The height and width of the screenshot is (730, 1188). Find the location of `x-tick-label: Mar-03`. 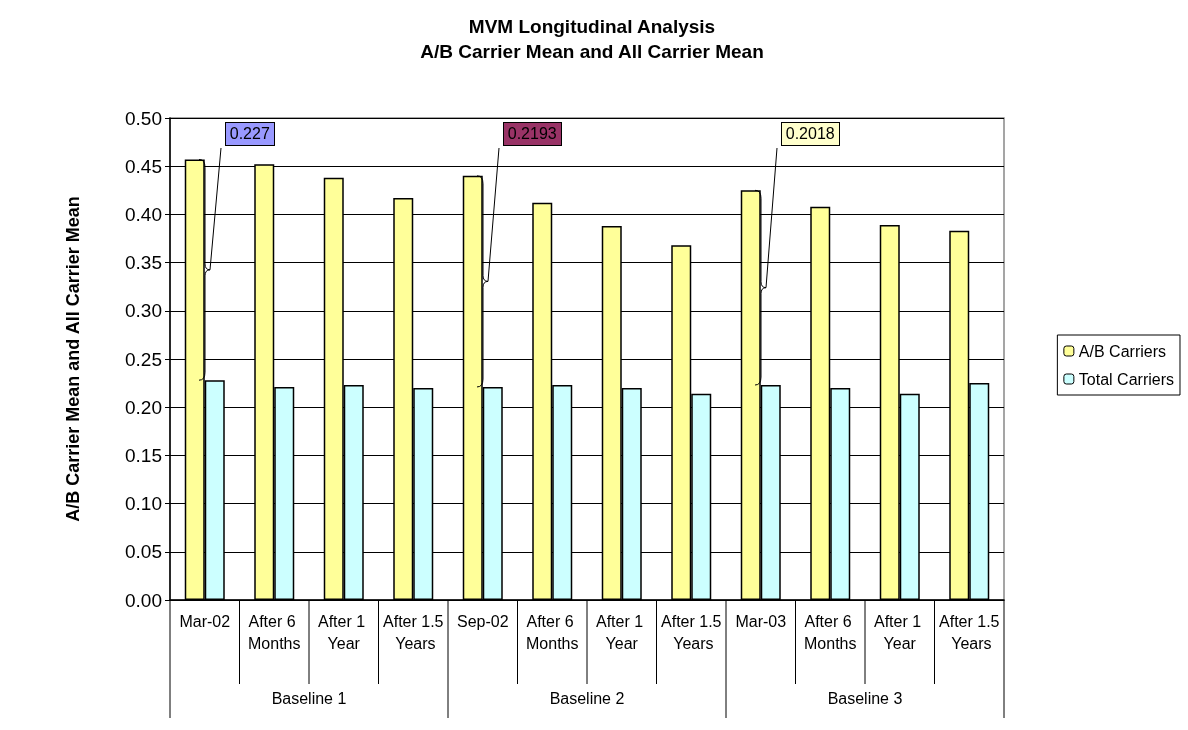

x-tick-label: Mar-03 is located at coordinates (761, 621).